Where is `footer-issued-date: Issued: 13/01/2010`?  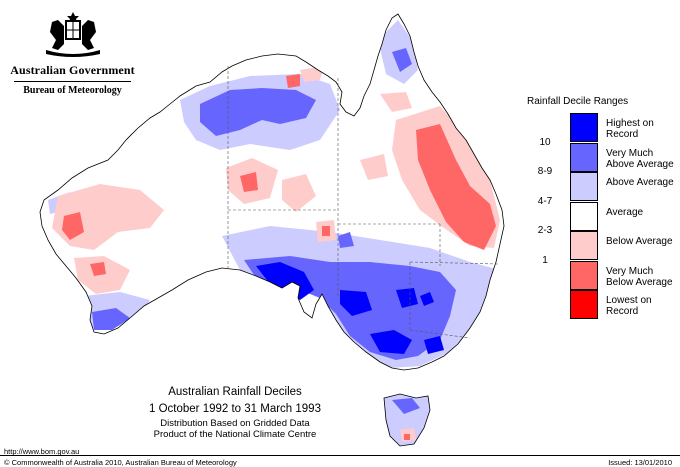 footer-issued-date: Issued: 13/01/2010 is located at coordinates (640, 462).